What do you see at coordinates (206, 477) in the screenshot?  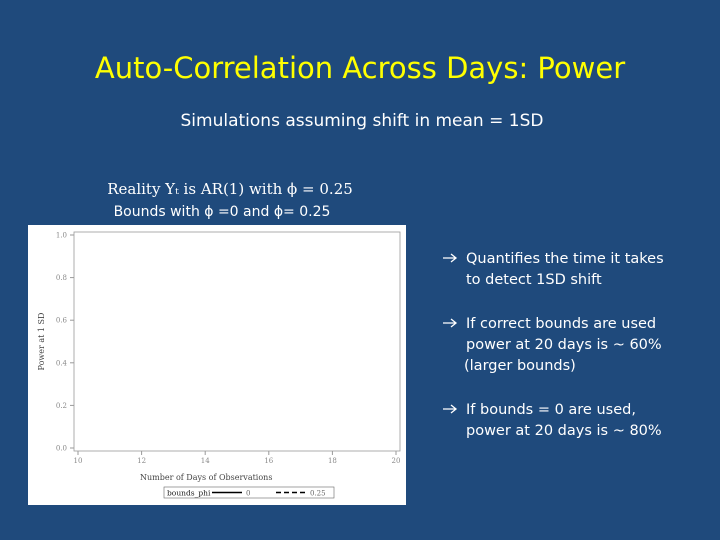 I see `x-axis-label: Number of Days of Observations` at bounding box center [206, 477].